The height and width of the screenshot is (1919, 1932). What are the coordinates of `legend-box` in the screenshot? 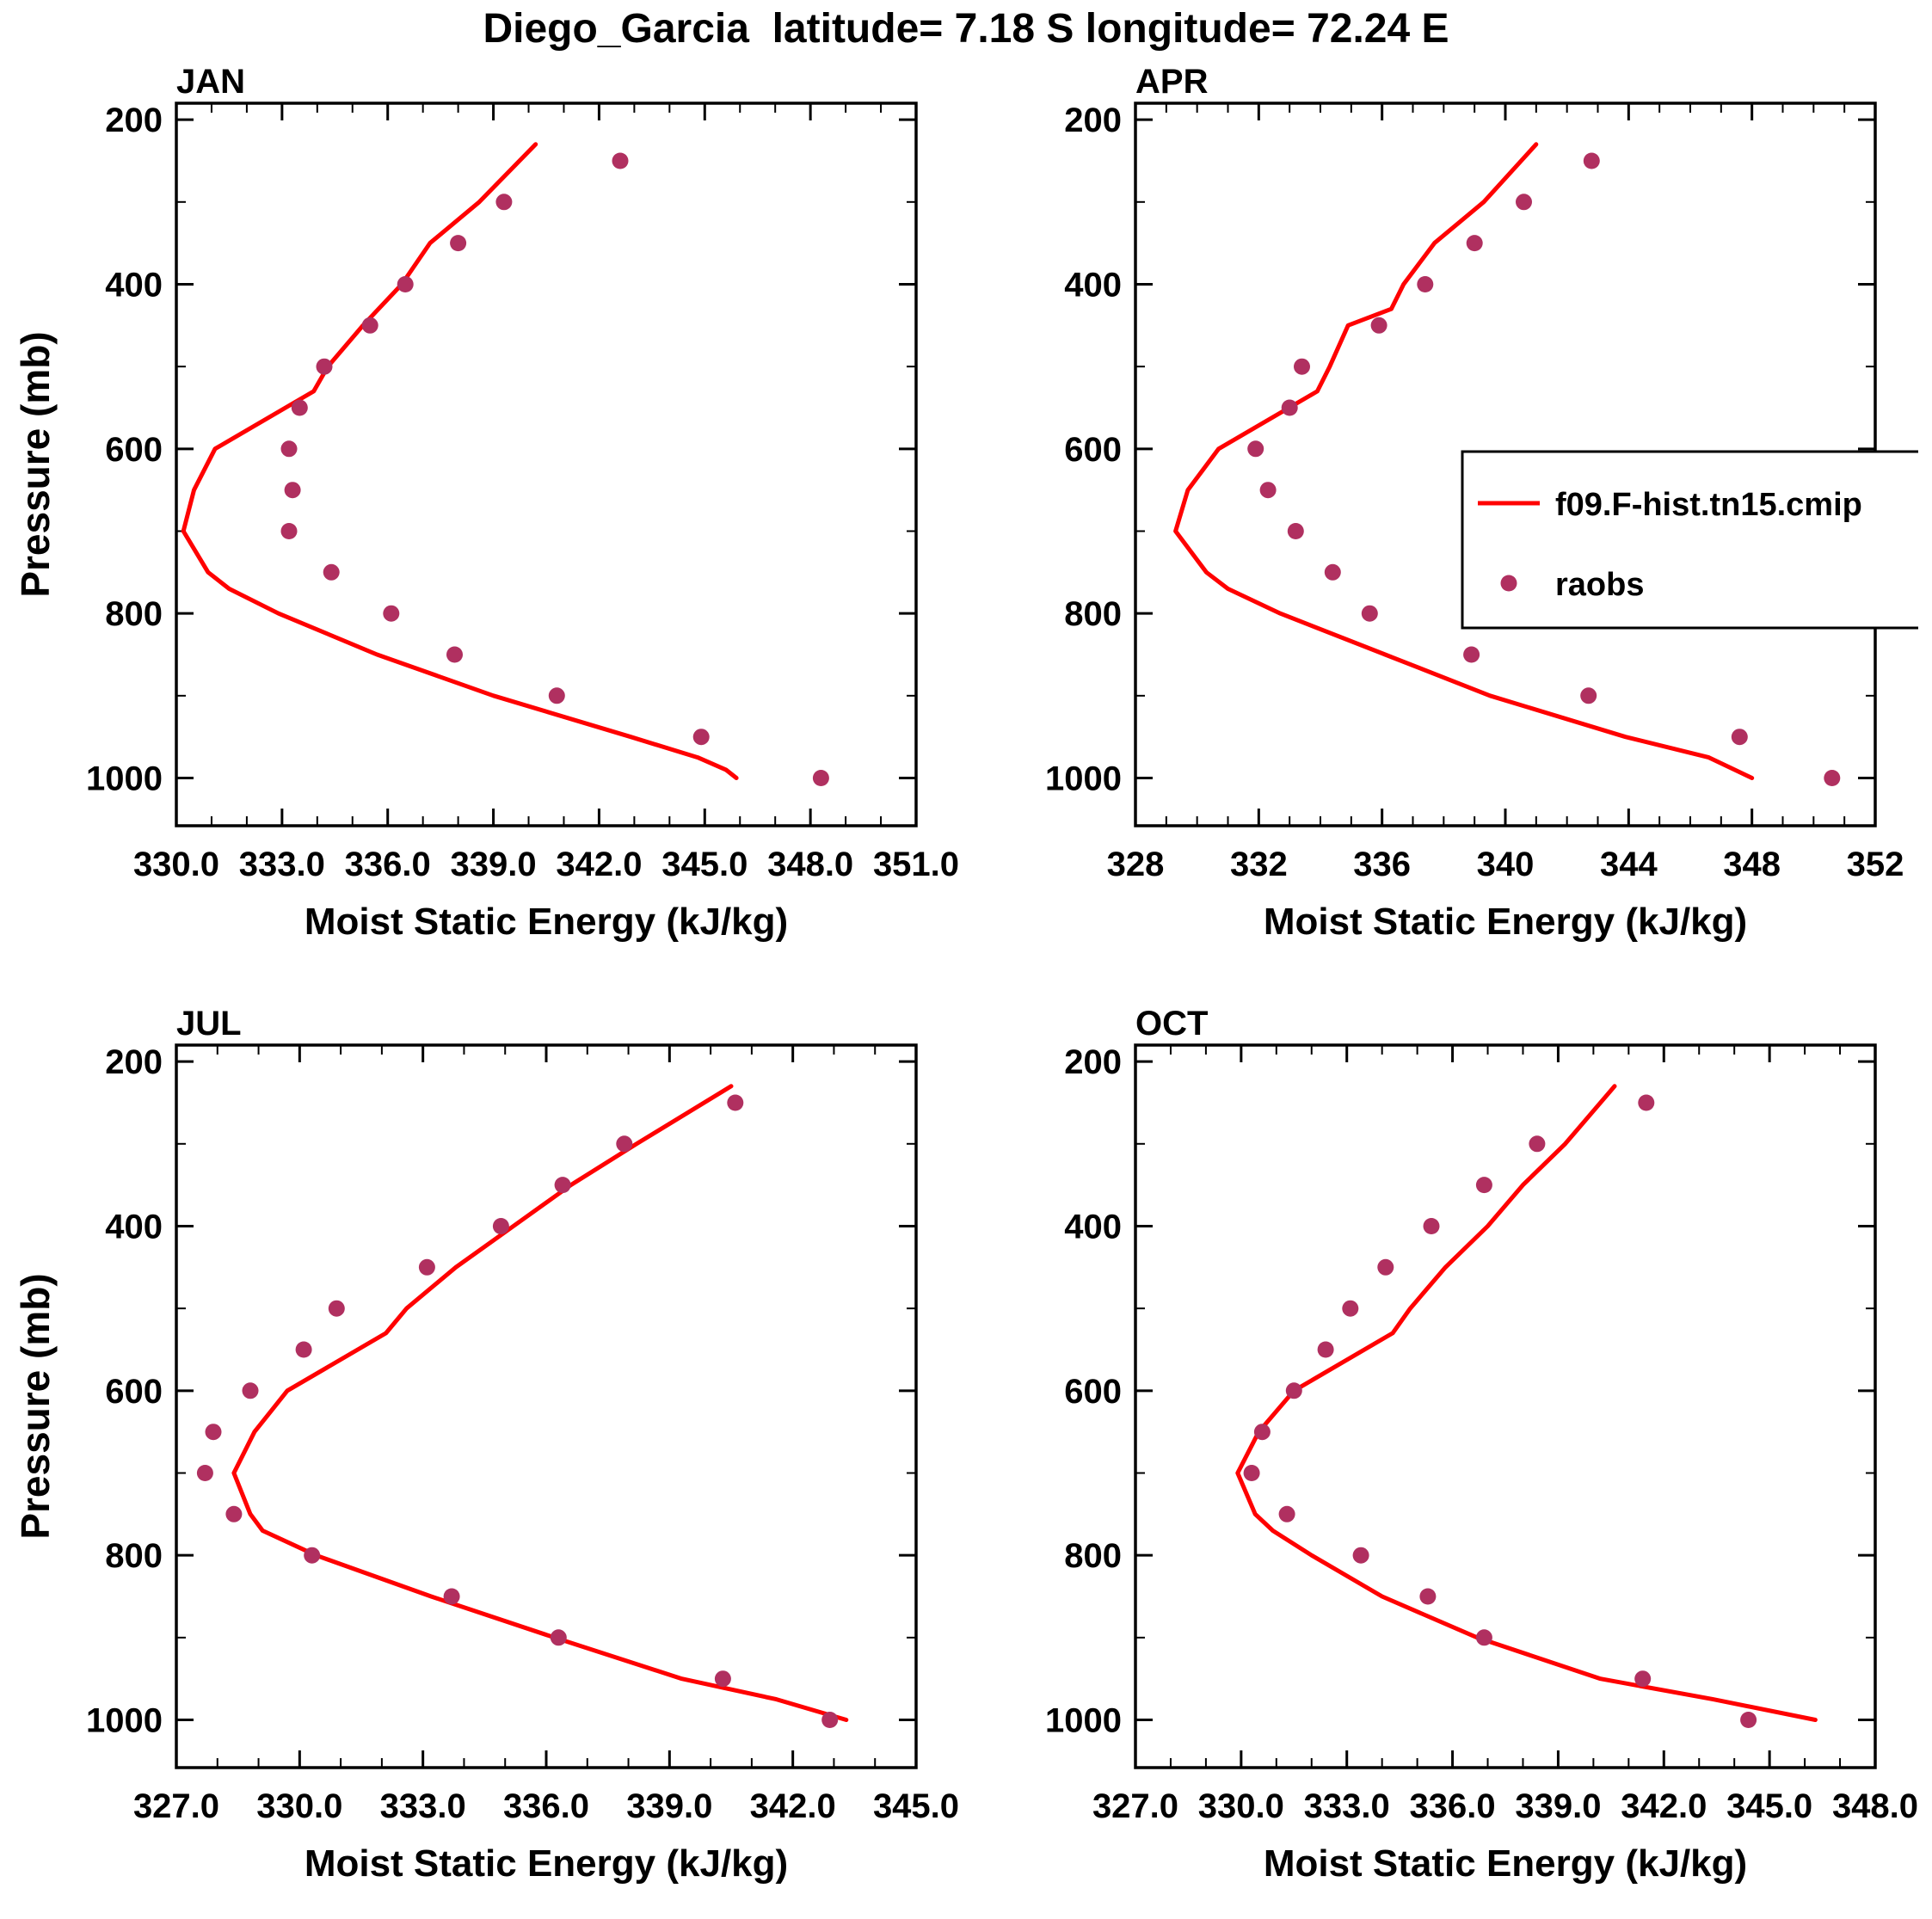 It's located at (1696, 540).